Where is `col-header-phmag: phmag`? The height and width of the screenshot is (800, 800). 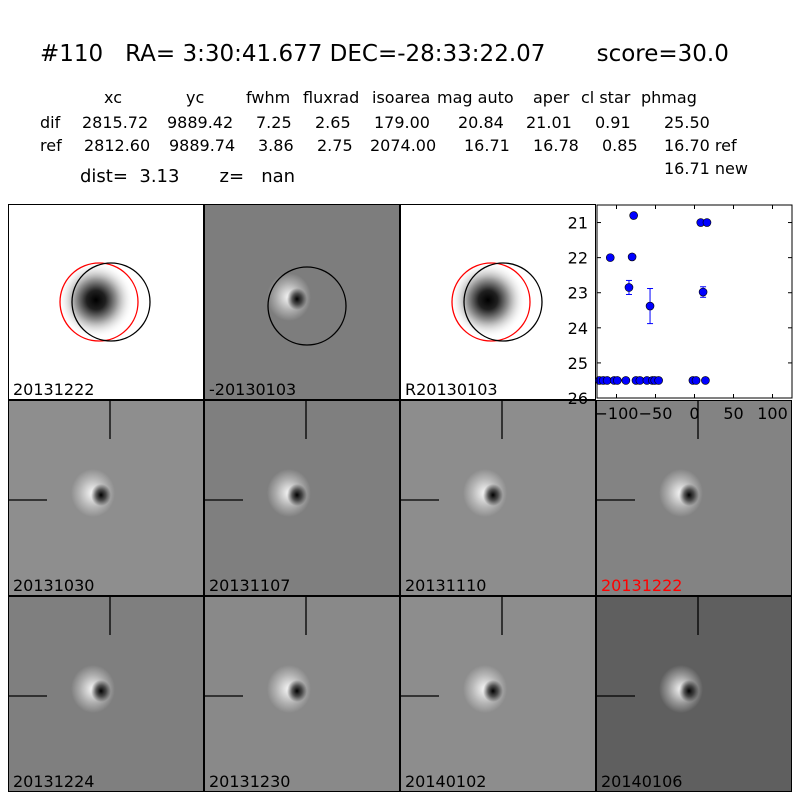
col-header-phmag: phmag is located at coordinates (669, 97).